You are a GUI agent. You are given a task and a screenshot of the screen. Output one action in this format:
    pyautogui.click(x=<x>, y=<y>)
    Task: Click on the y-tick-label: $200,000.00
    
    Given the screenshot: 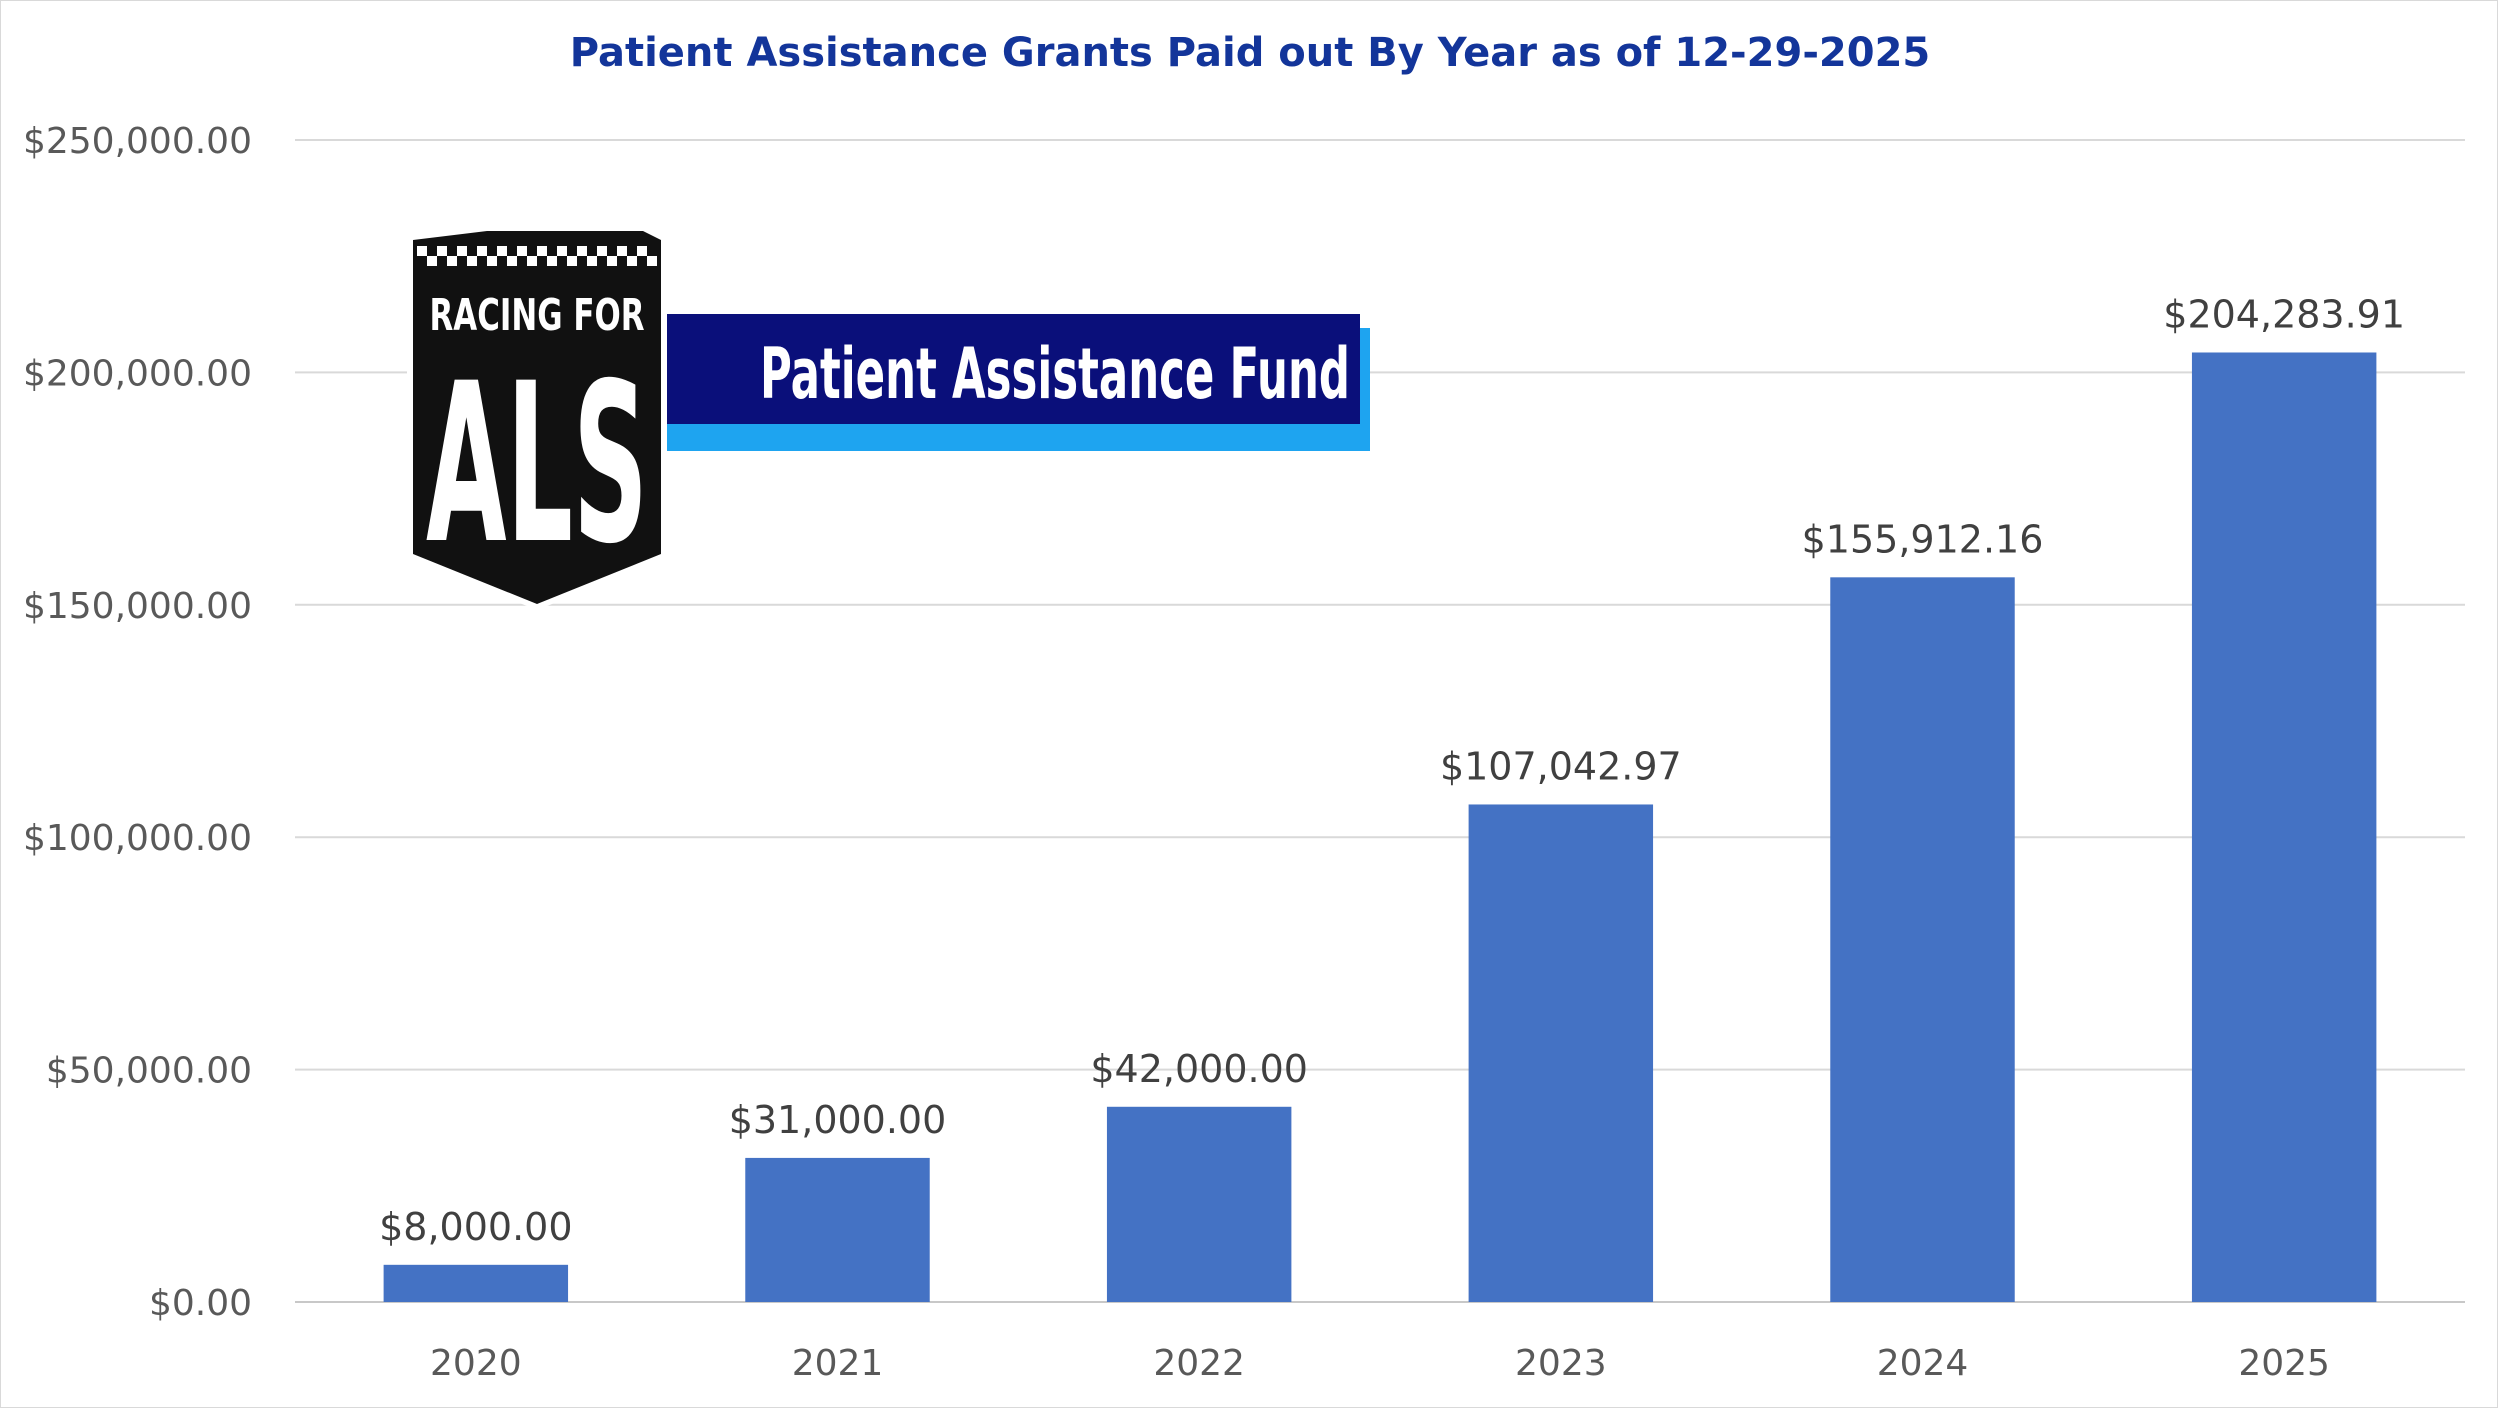 What is the action you would take?
    pyautogui.click(x=137, y=373)
    